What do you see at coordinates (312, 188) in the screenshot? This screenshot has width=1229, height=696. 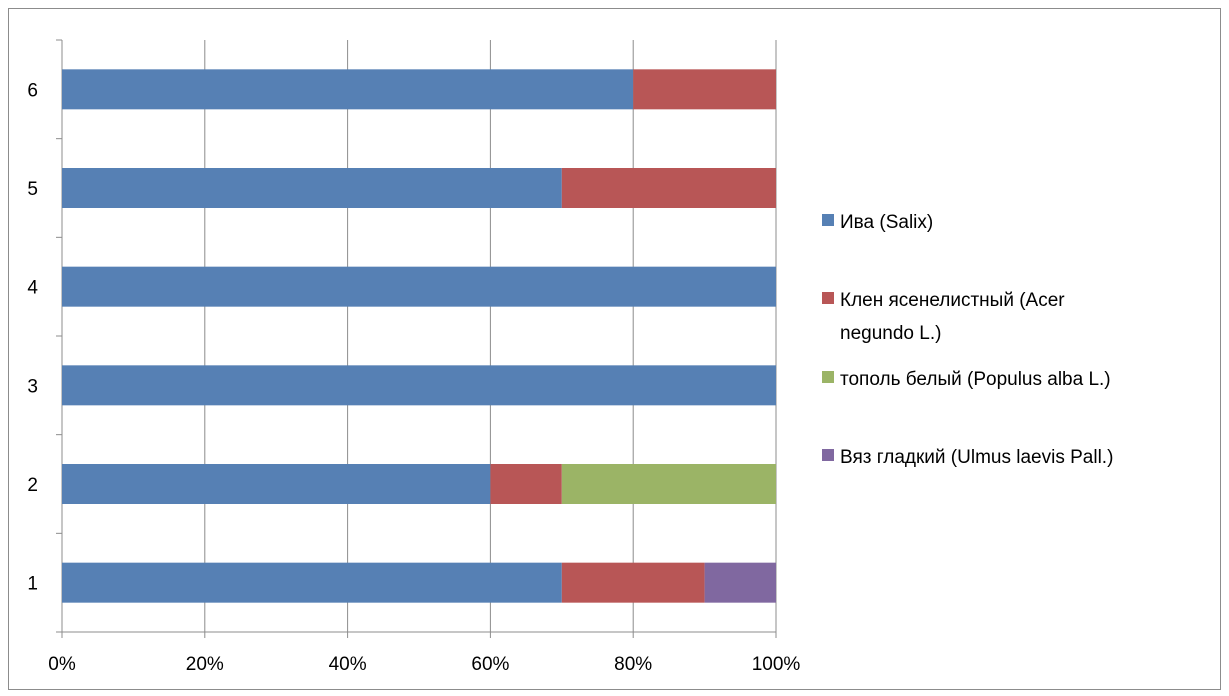 I see `bar-segment-cat5-series1` at bounding box center [312, 188].